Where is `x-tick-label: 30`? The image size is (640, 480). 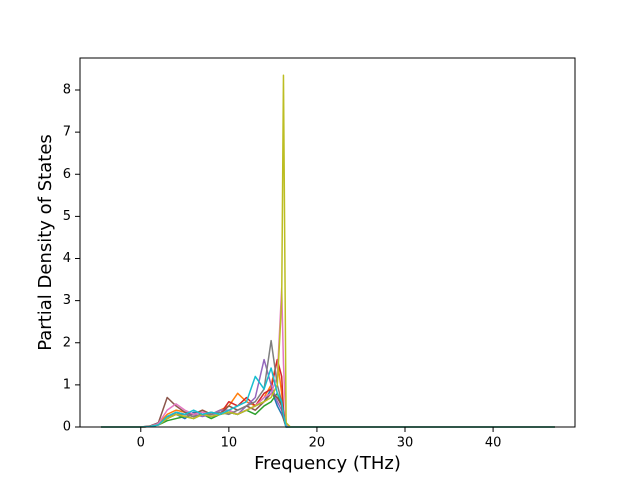 x-tick-label: 30 is located at coordinates (405, 443).